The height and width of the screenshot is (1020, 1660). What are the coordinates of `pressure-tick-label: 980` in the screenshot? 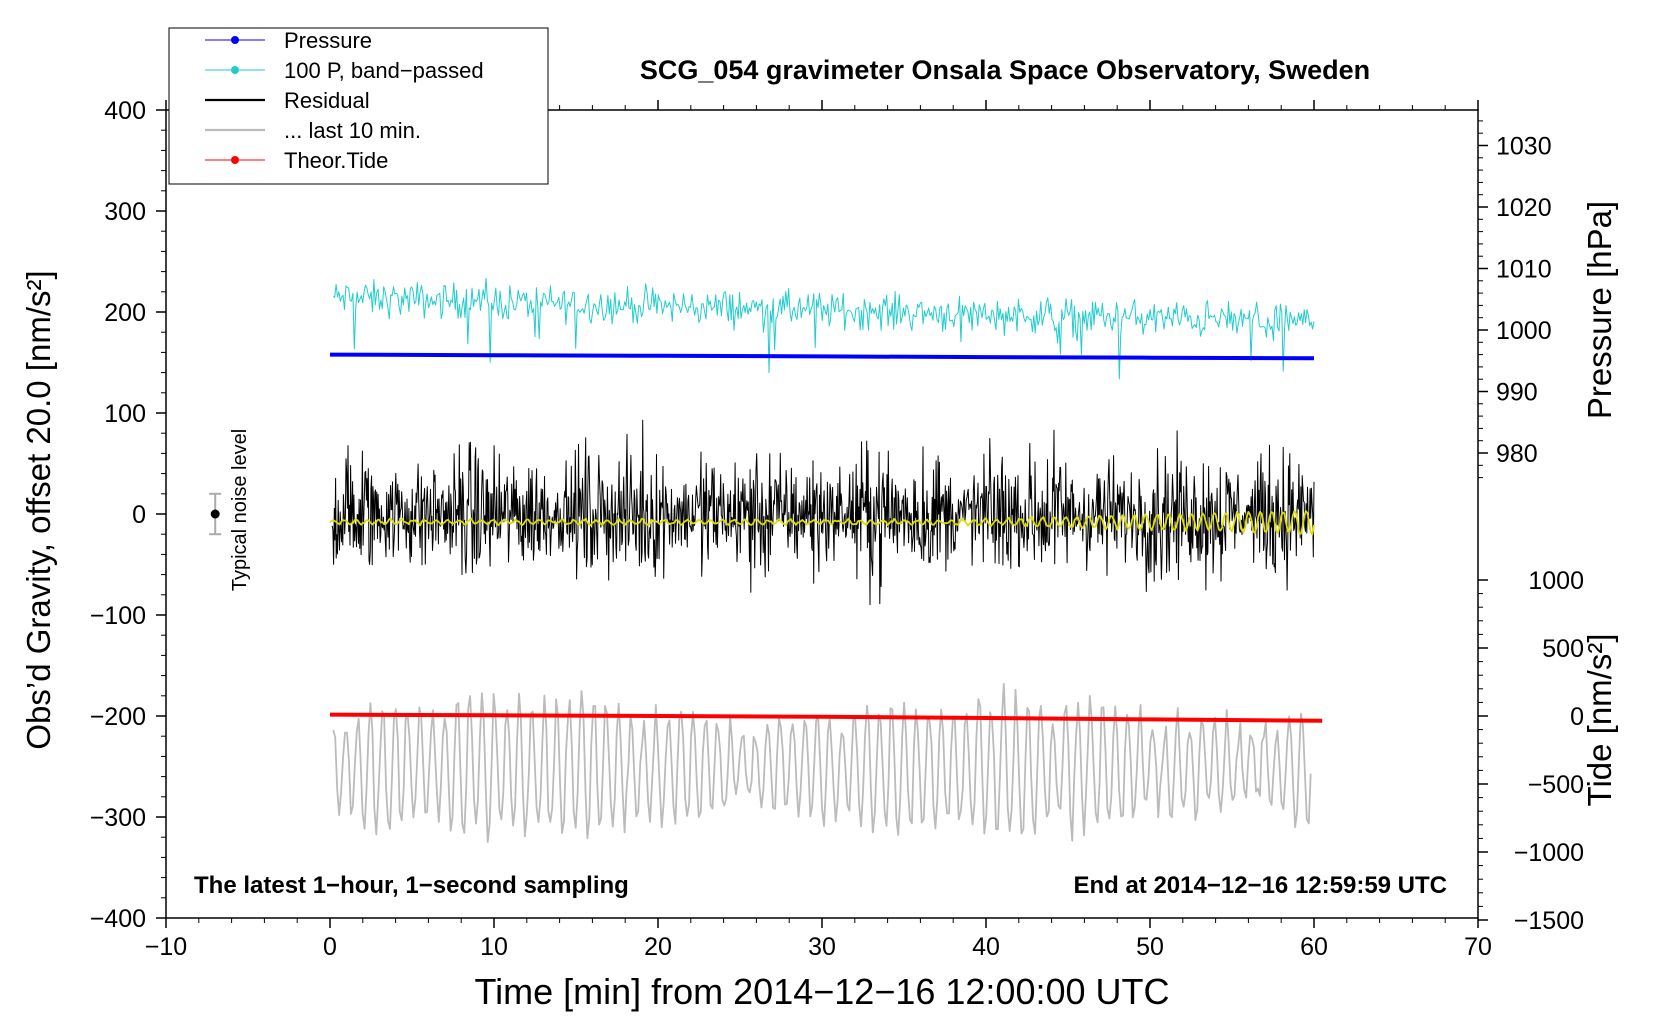 It's located at (1517, 454).